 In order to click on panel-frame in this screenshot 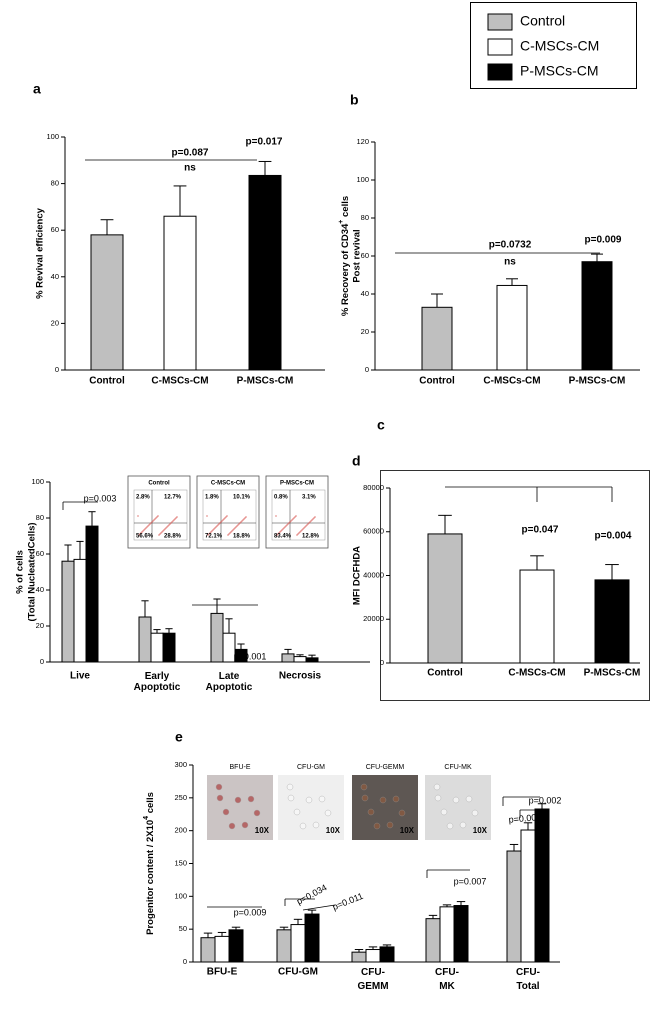, I will do `click(515, 585)`.